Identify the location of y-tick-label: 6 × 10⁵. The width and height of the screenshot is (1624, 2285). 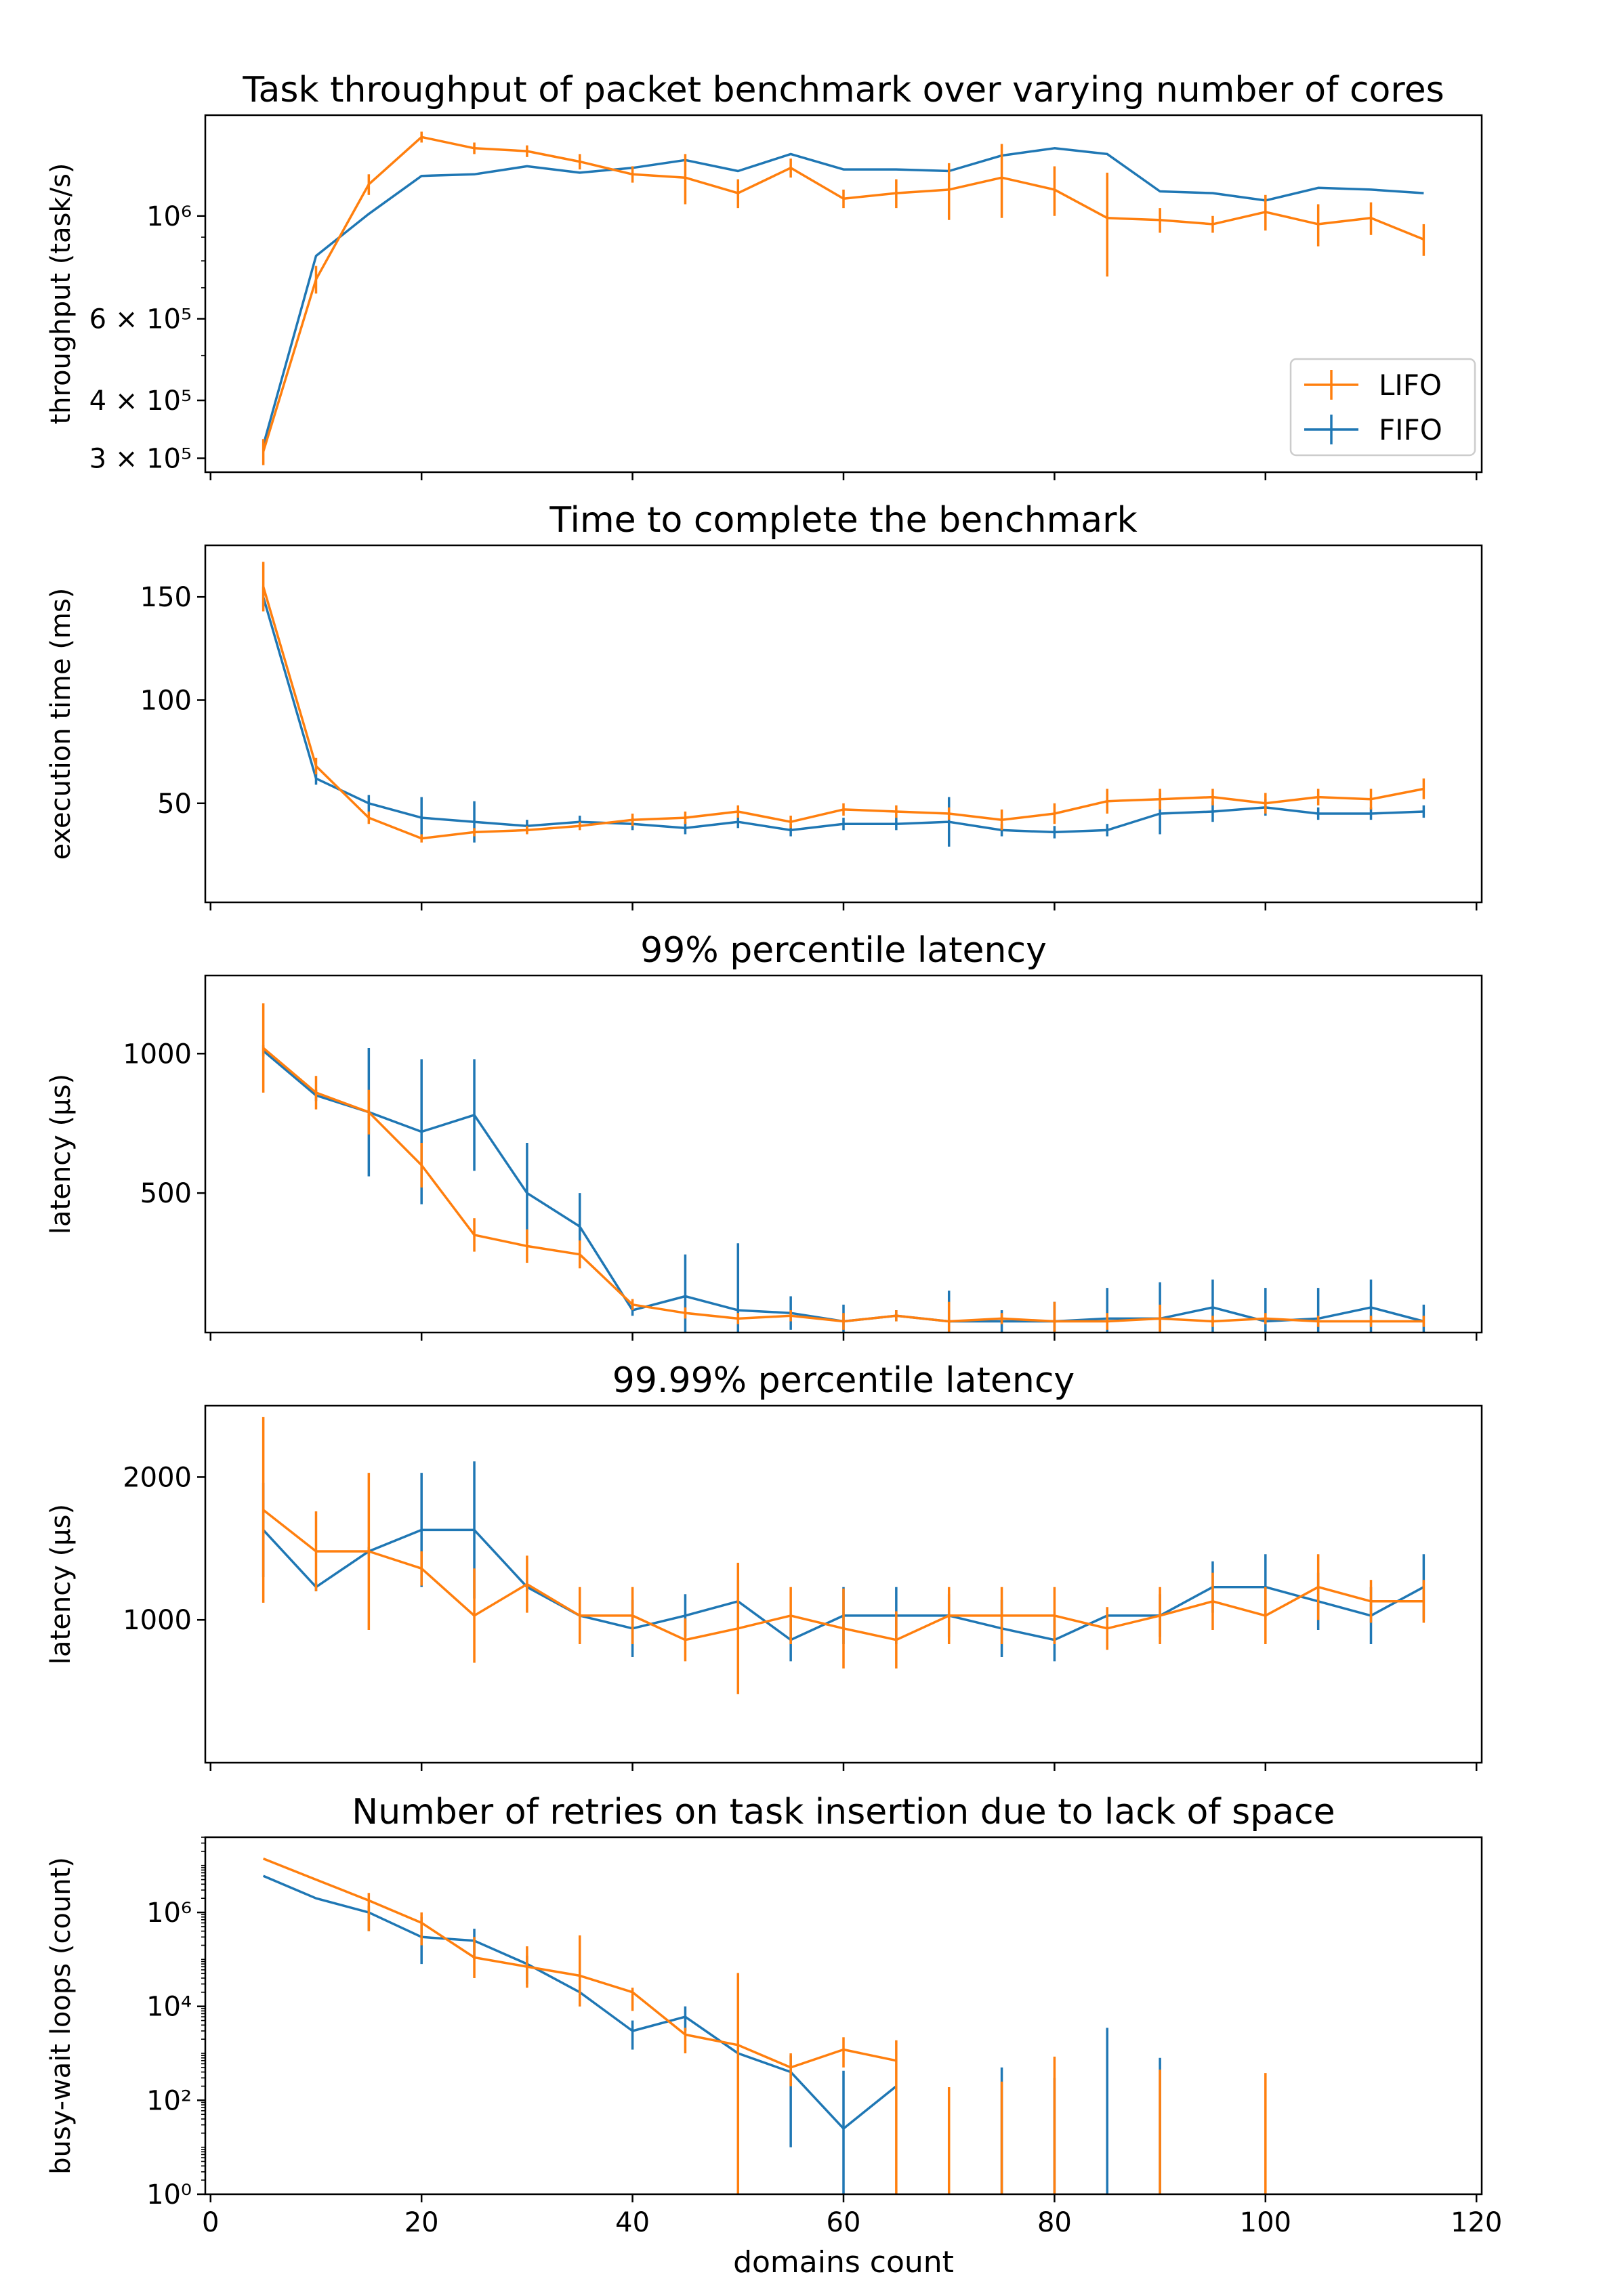
(140, 319).